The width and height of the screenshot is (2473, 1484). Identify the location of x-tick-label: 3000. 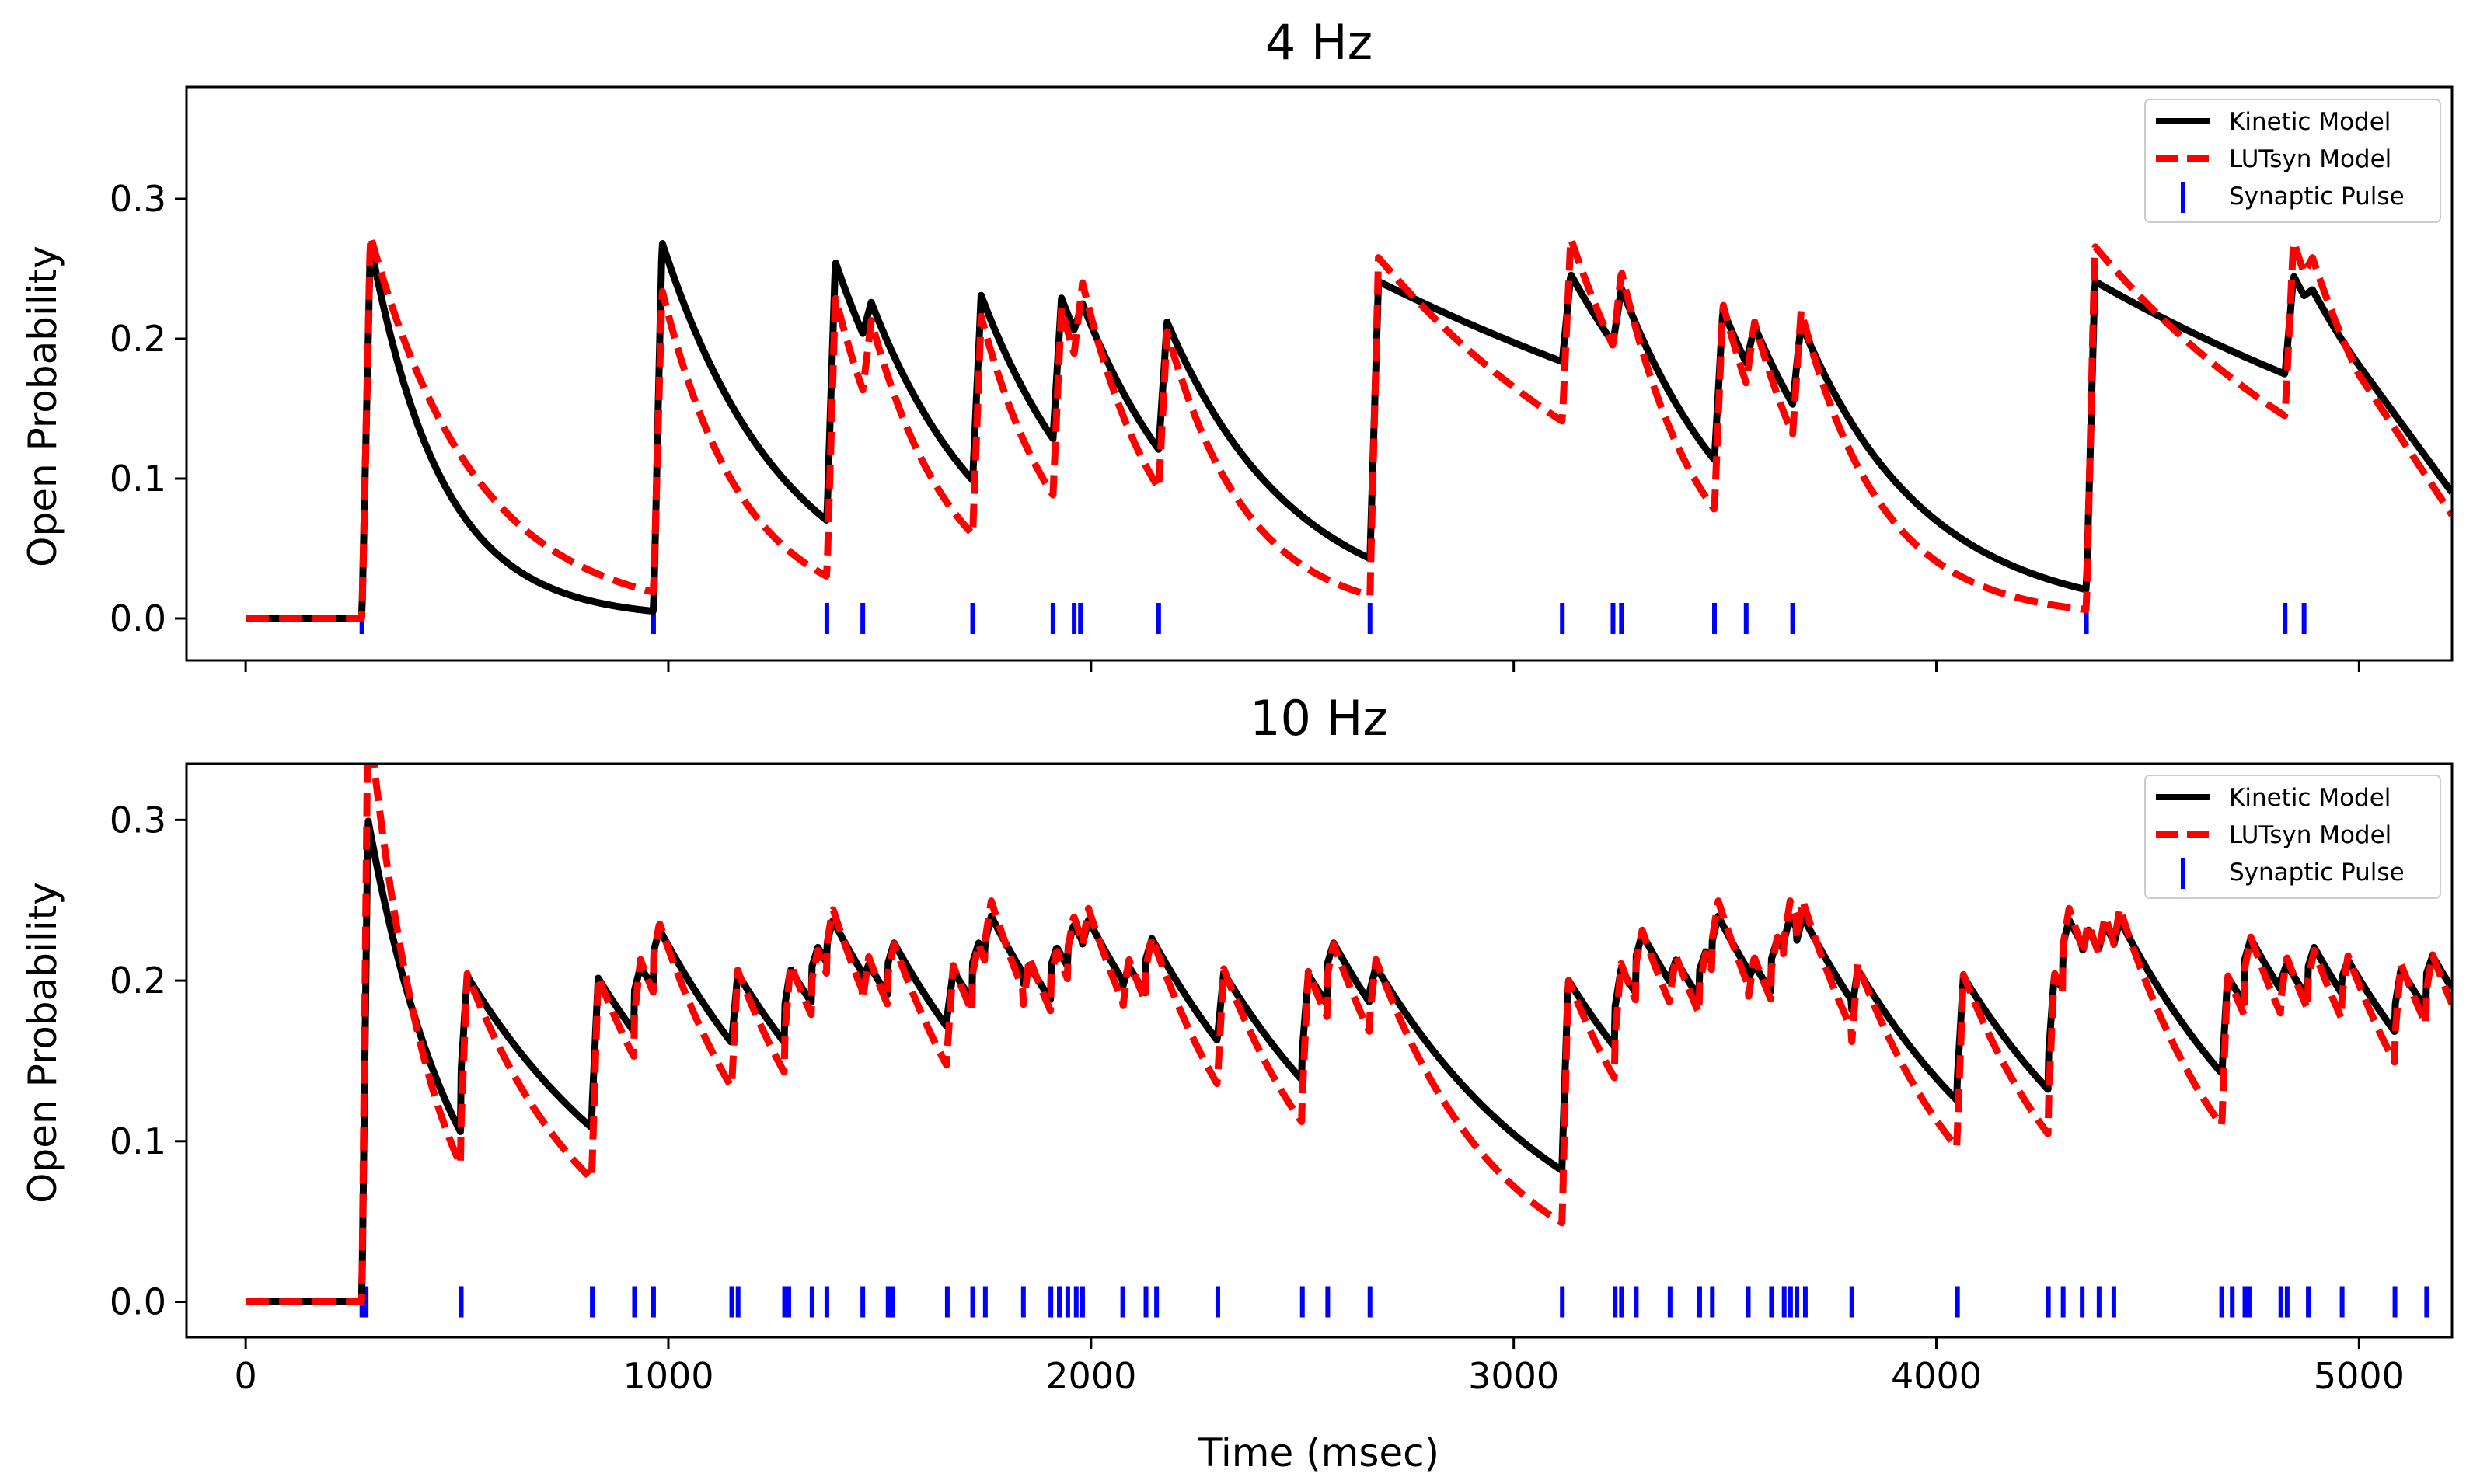
(1513, 1376).